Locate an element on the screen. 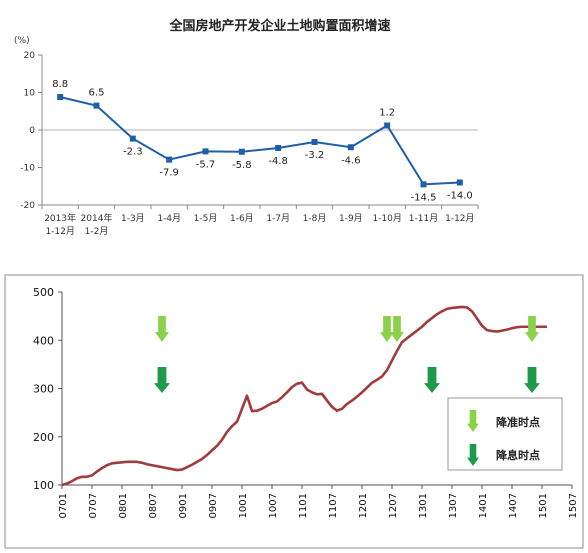 This screenshot has height=553, width=588. top-data-label: -3.2 is located at coordinates (315, 155).